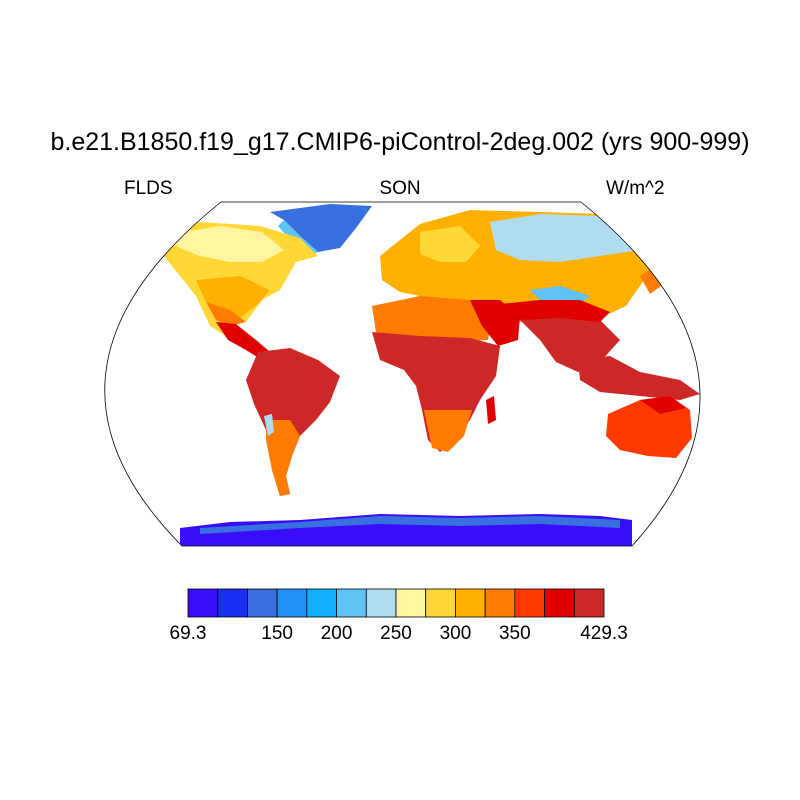 Image resolution: width=800 pixels, height=800 pixels. I want to click on colorbar-tick-label: 429.3, so click(604, 633).